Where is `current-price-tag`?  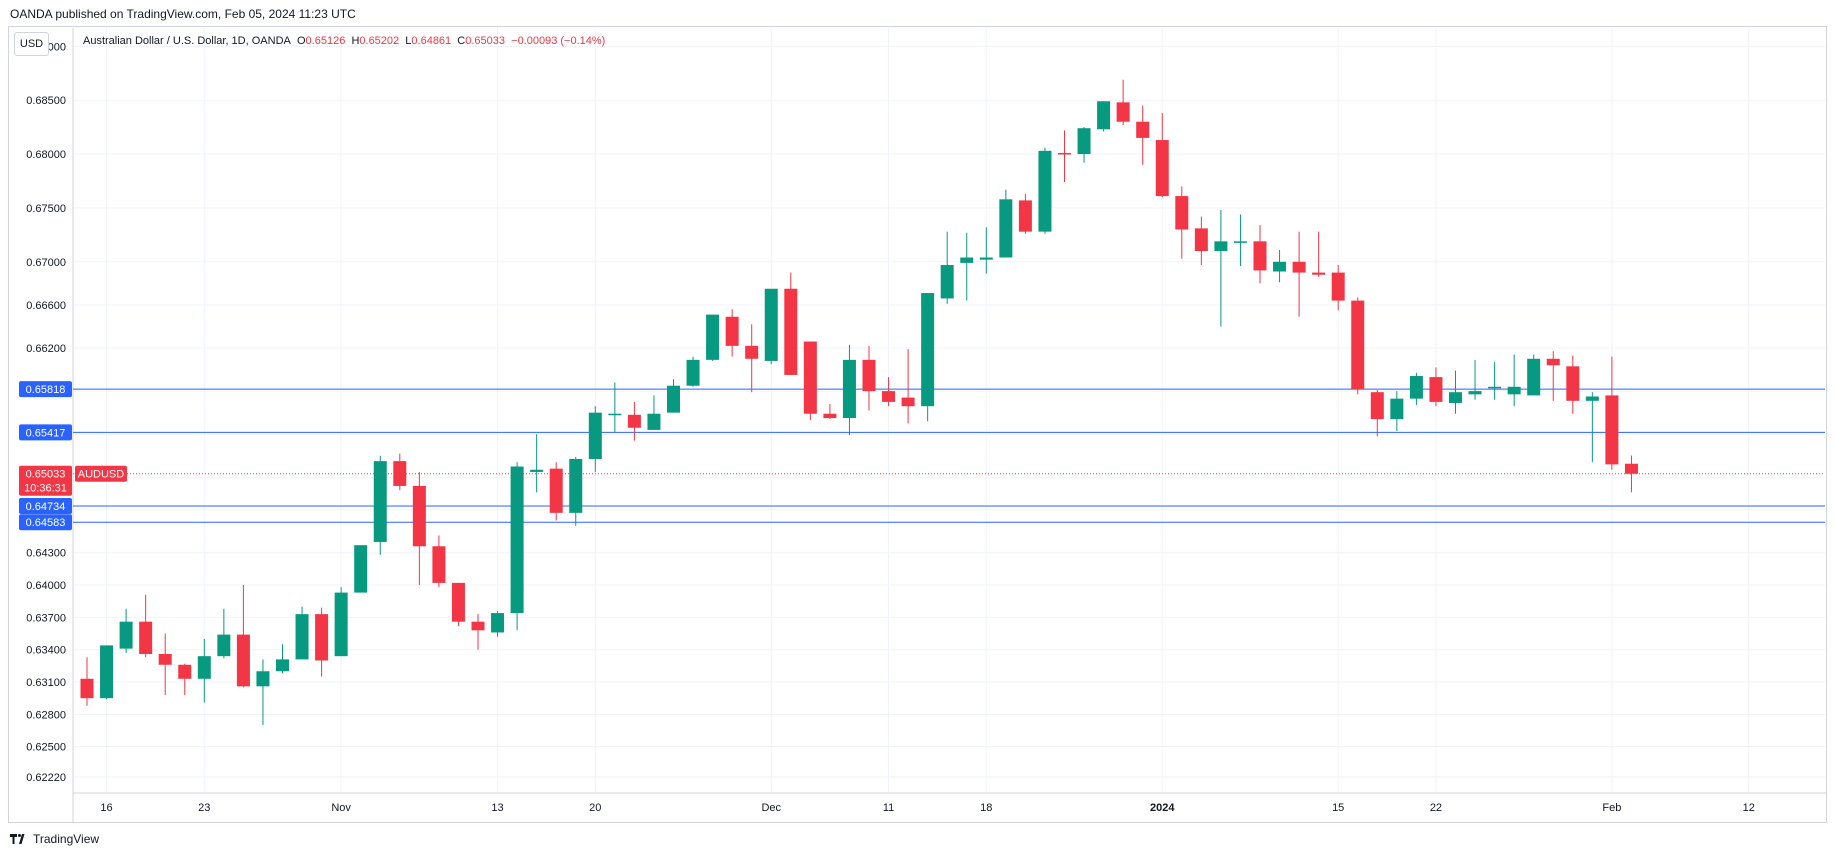 current-price-tag is located at coordinates (45, 480).